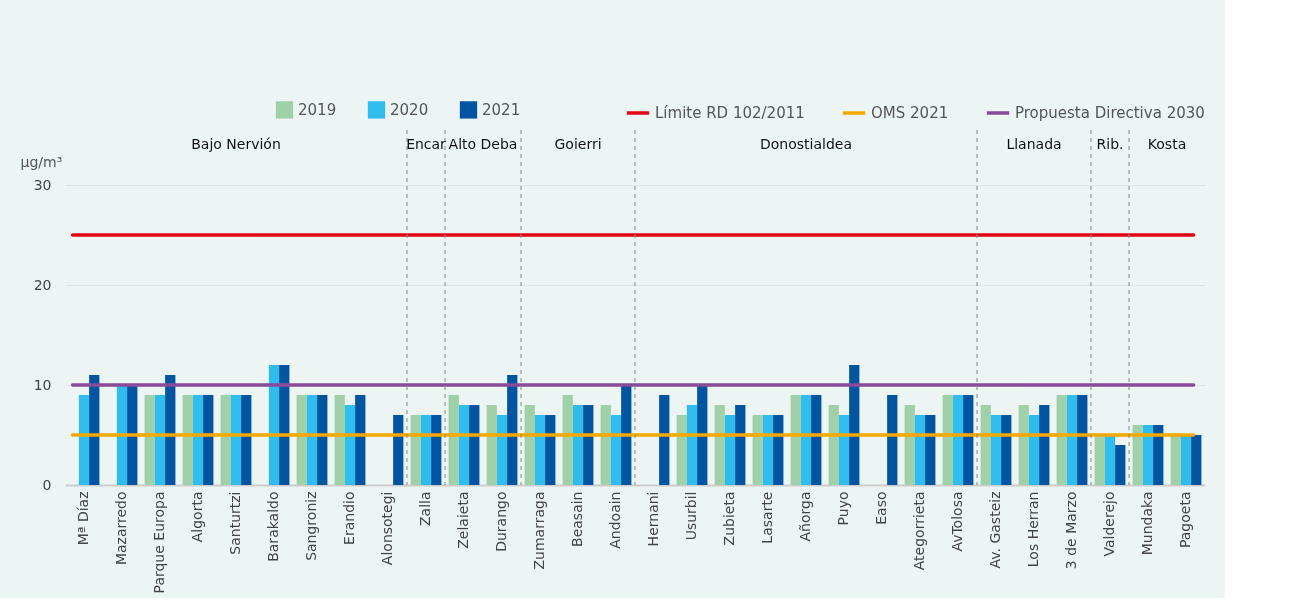 The image size is (1290, 605). I want to click on x-tick-label: Erandio, so click(349, 518).